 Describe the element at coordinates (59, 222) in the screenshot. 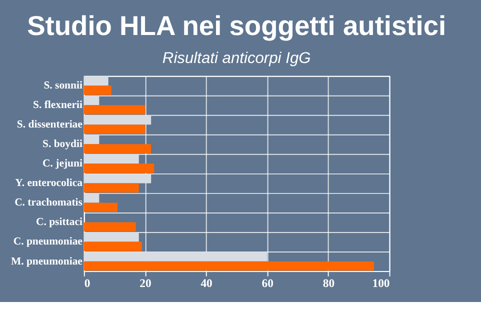

I see `y-tick-label: C. psittaci` at that location.